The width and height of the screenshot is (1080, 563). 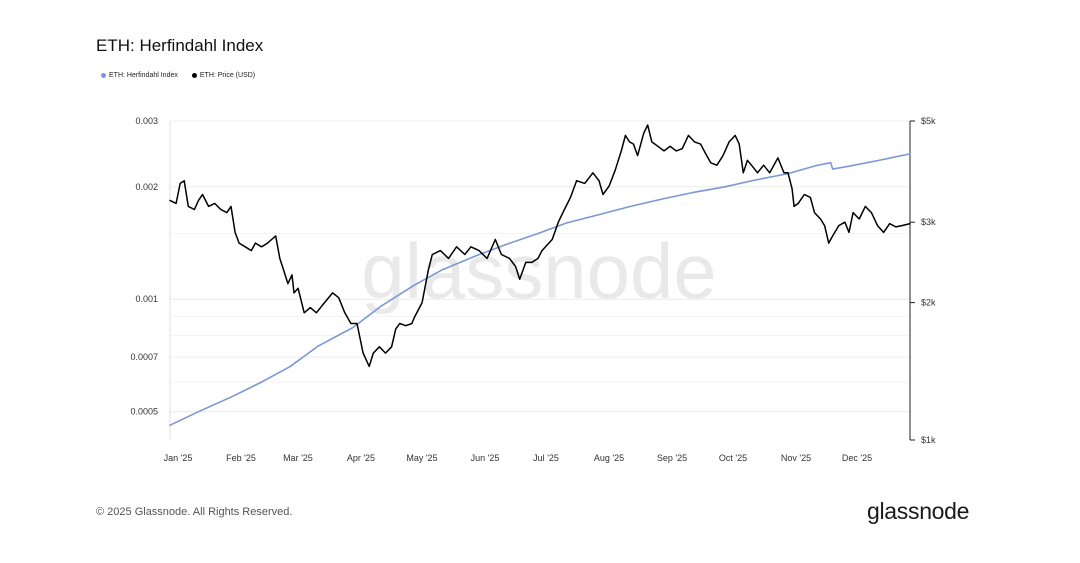 What do you see at coordinates (178, 458) in the screenshot?
I see `x-tick-label: Jan '25` at bounding box center [178, 458].